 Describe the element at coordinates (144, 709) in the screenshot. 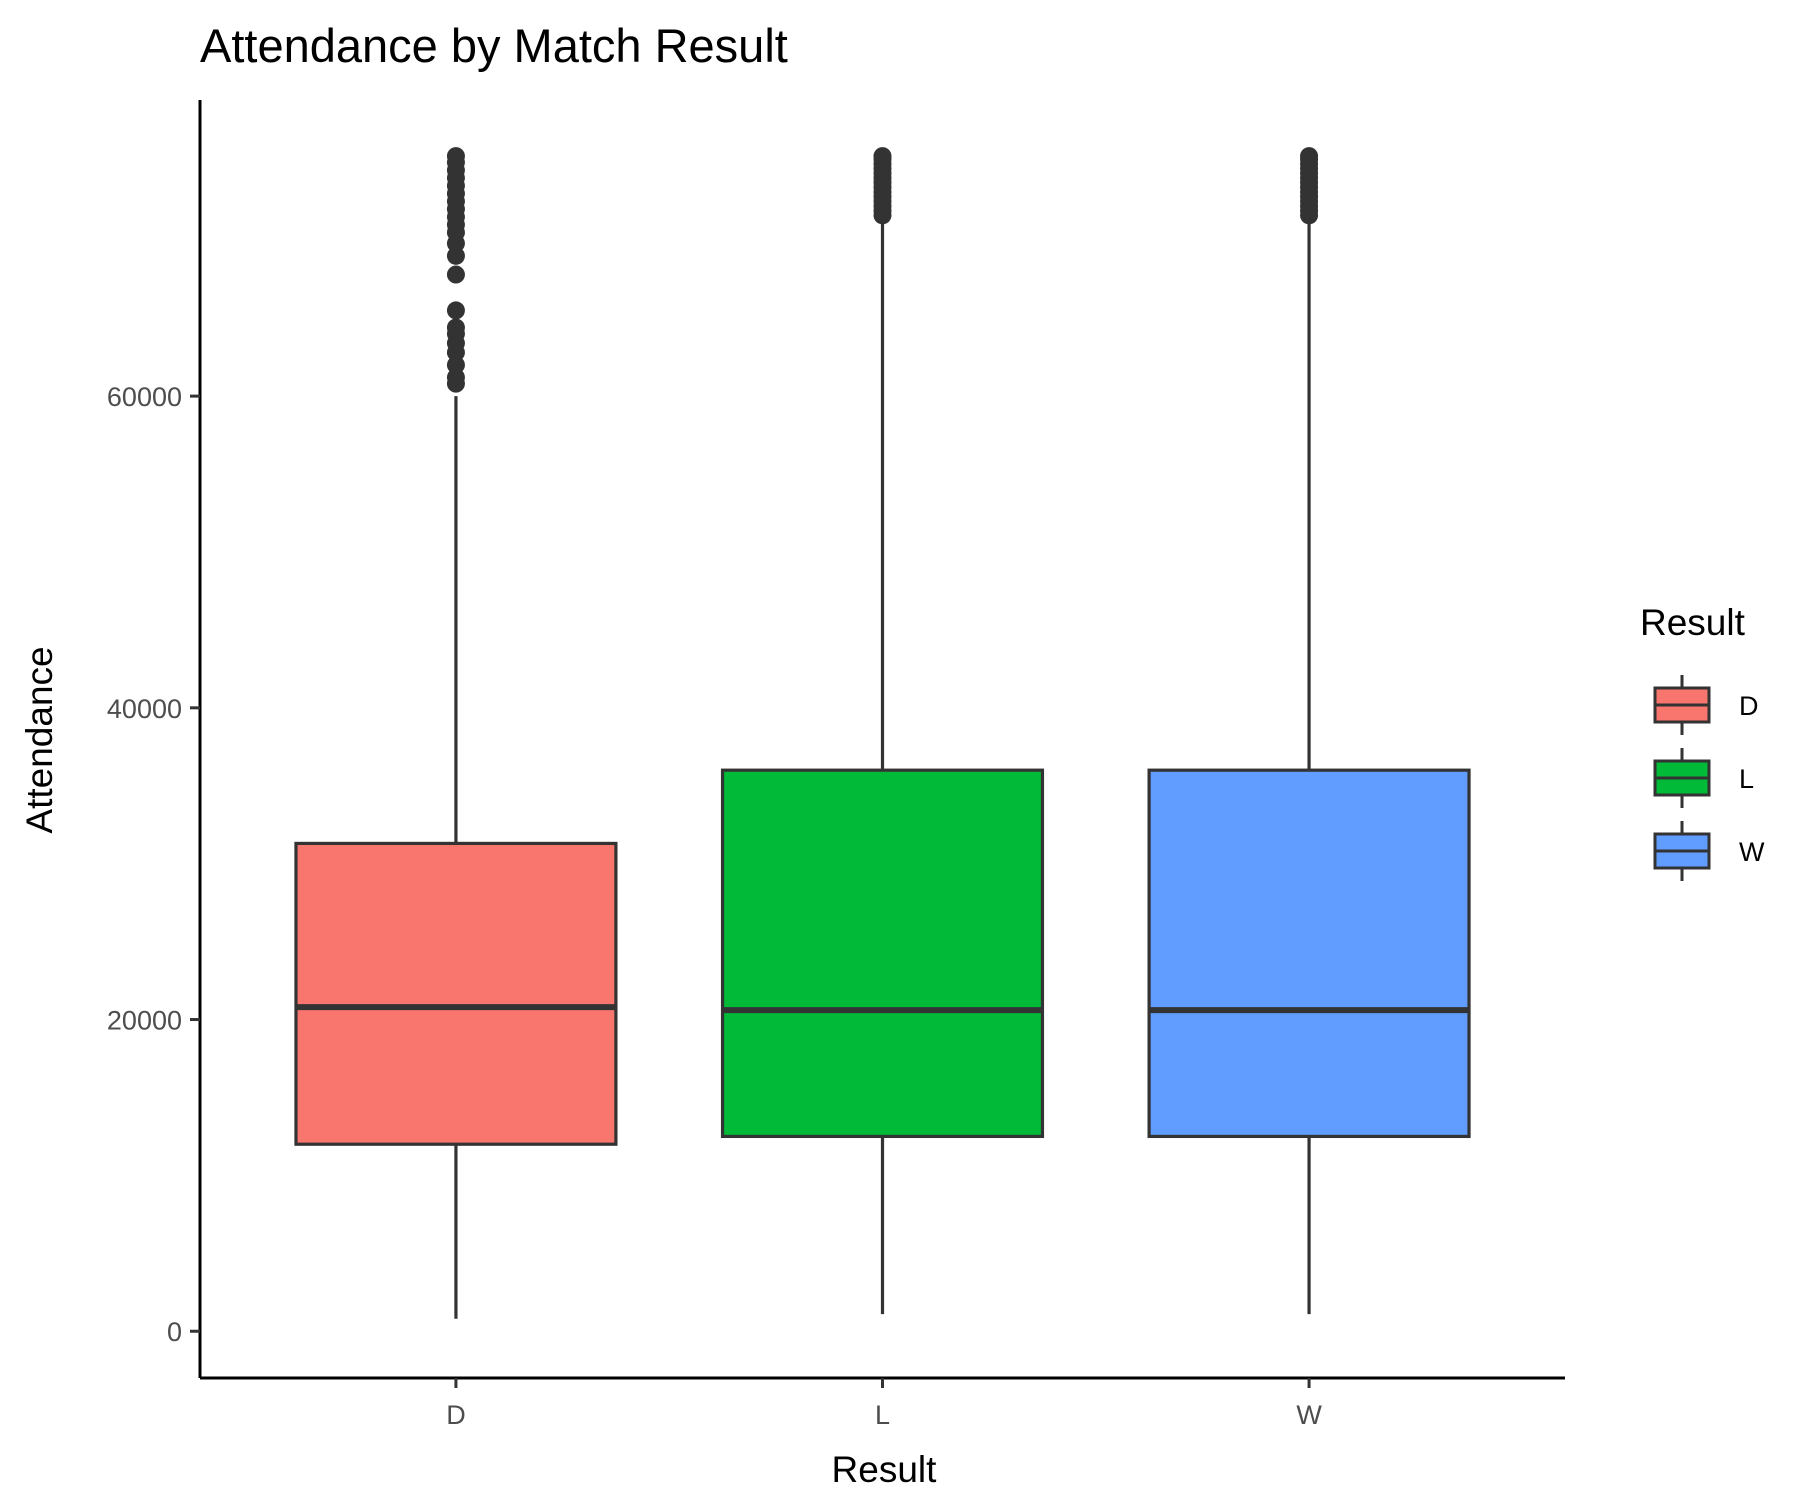

I see `y-tick-label: 40000` at that location.